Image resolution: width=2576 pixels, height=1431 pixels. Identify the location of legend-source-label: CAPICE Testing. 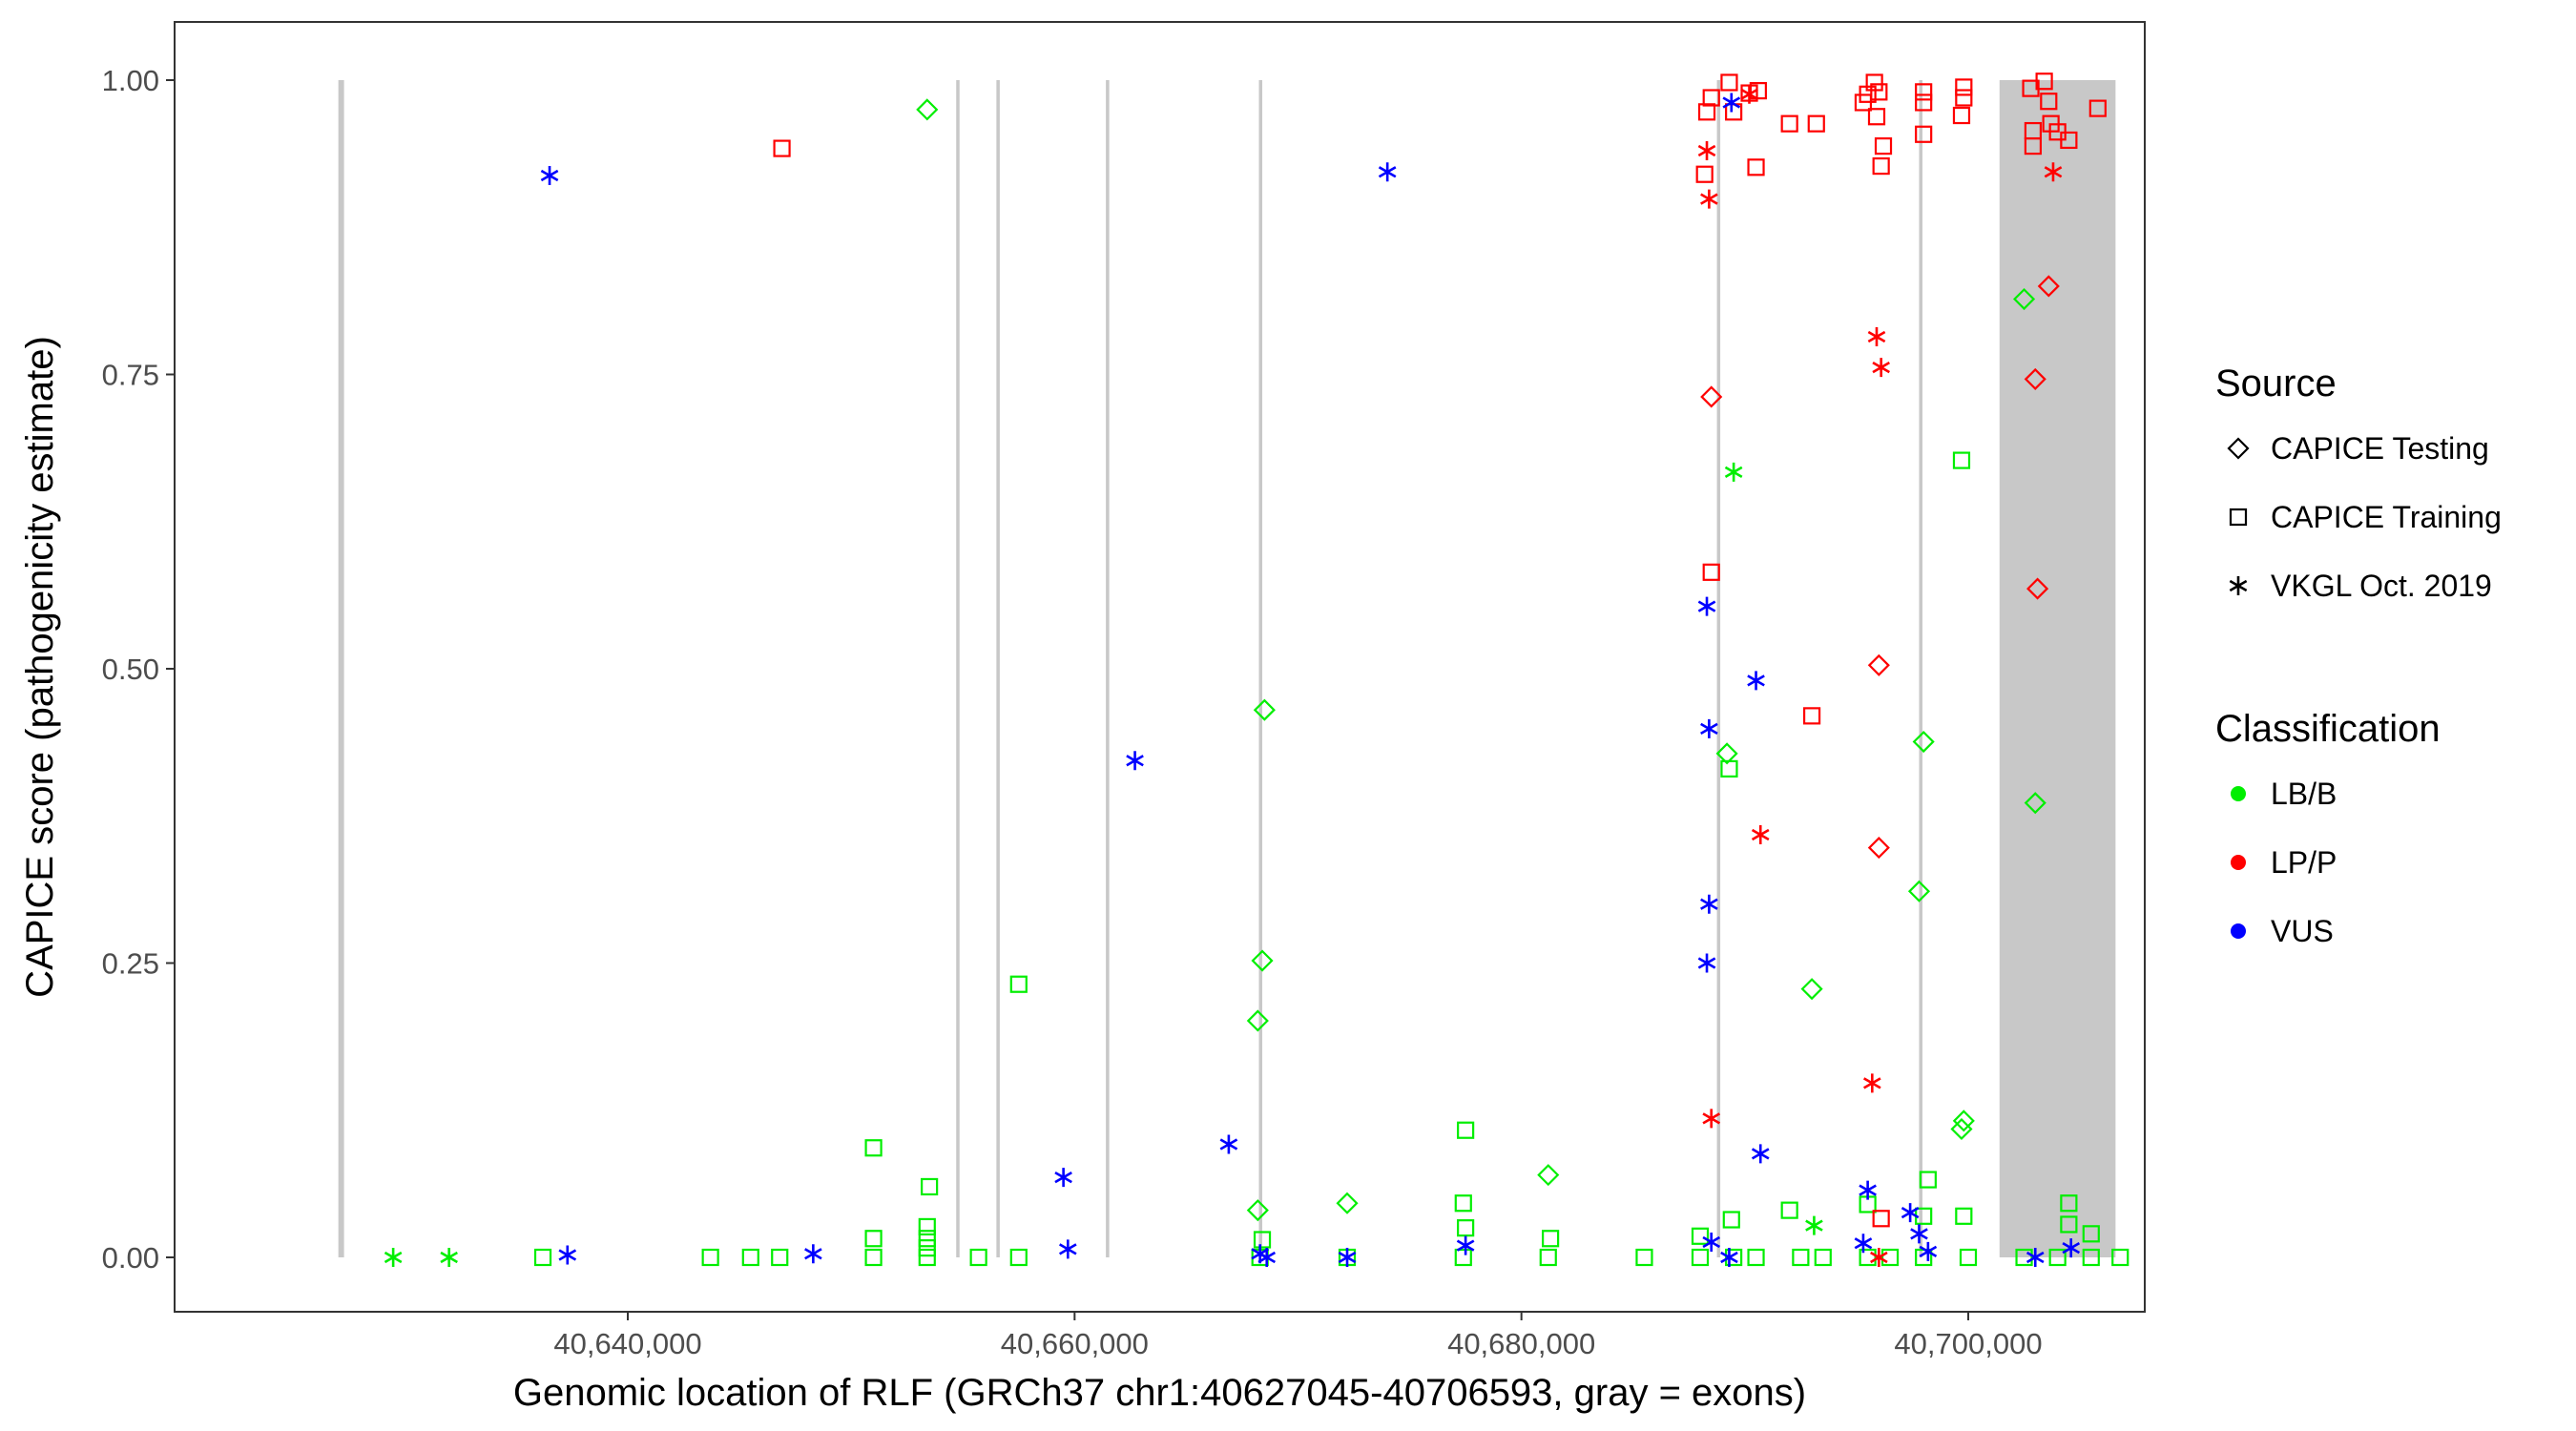
(2380, 448).